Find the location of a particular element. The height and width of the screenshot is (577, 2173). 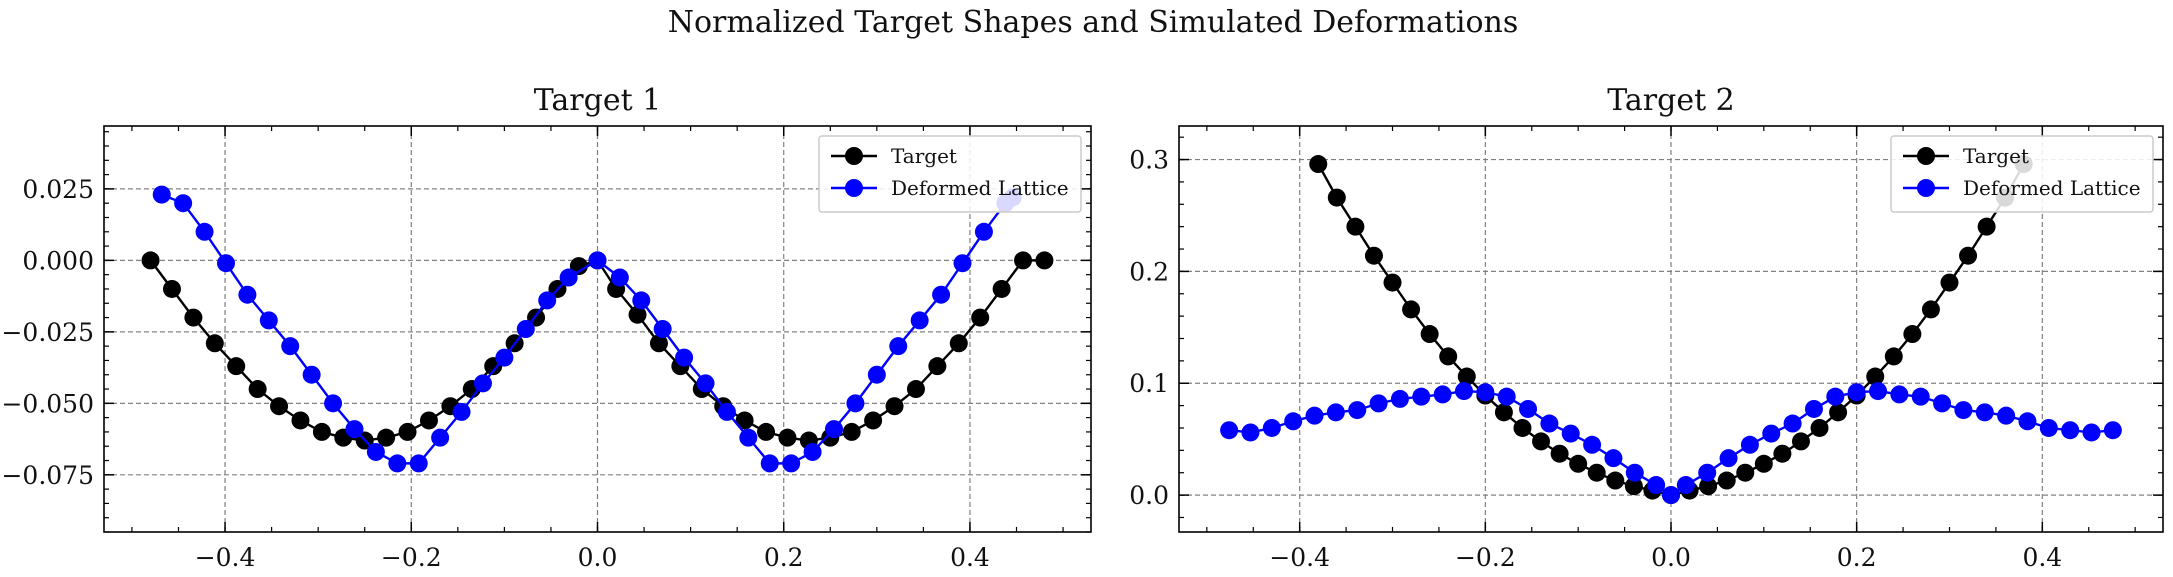

legend-box is located at coordinates (2022, 174).